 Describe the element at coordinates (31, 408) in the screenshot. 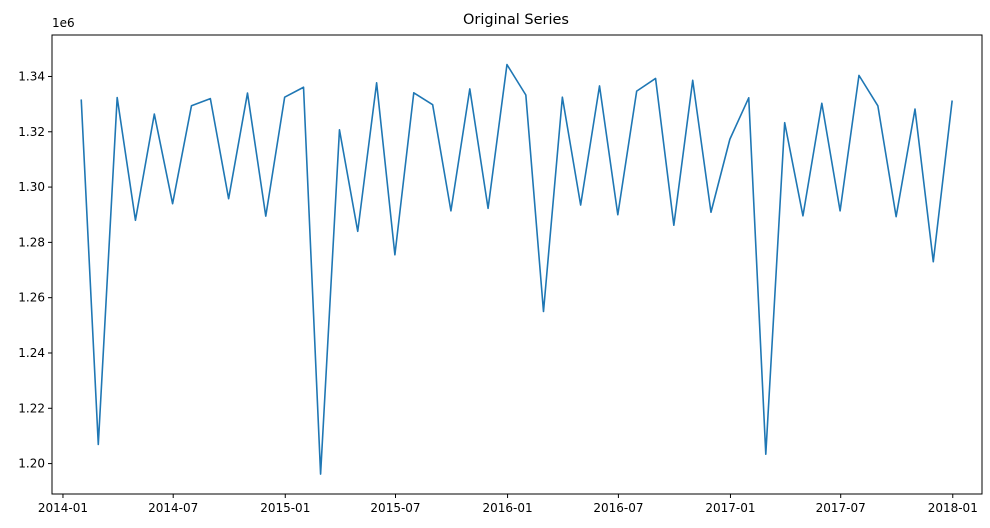

I see `y-tick-label: 1.22` at that location.